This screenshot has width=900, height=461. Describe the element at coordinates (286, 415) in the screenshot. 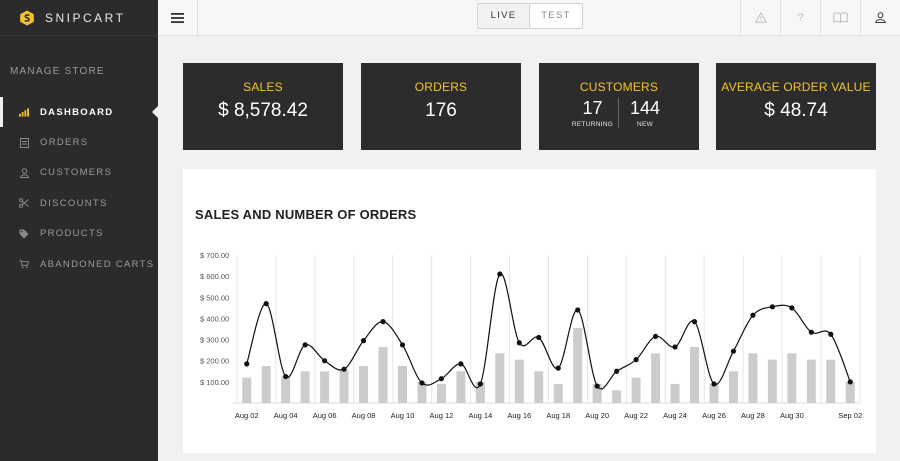

I see `x-tick-label: Aug 04` at that location.